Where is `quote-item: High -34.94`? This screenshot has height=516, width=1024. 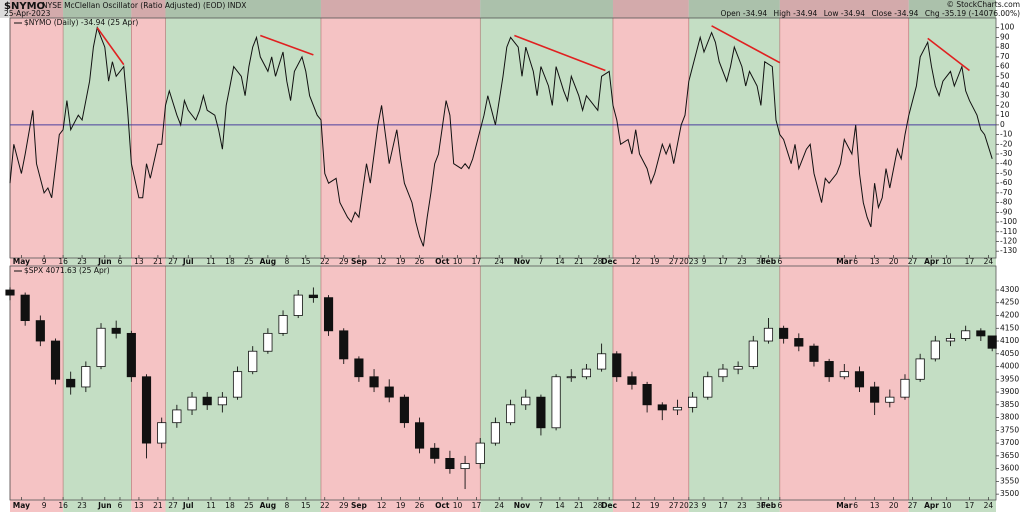 quote-item: High -34.94 is located at coordinates (796, 13).